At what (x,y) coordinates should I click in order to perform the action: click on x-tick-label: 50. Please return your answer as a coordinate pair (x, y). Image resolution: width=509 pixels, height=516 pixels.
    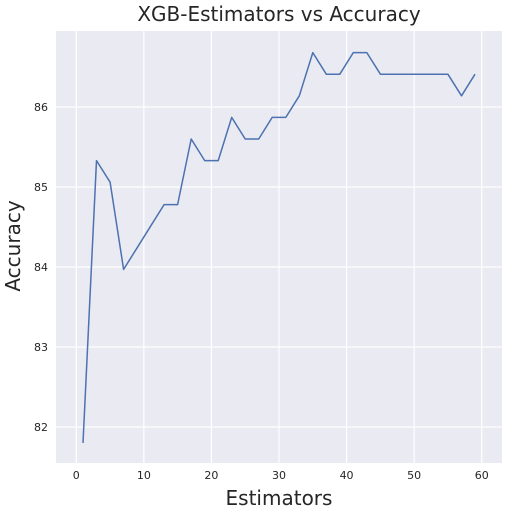
    Looking at the image, I should click on (414, 475).